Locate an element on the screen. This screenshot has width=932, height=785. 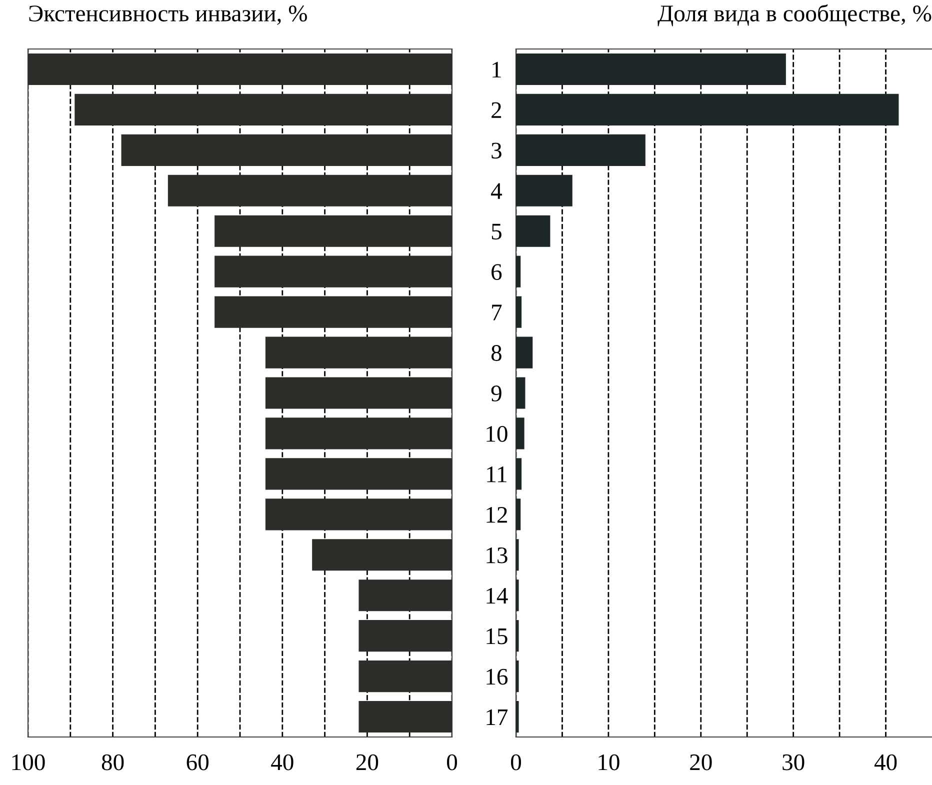
y-tick-label: 15 is located at coordinates (497, 636).